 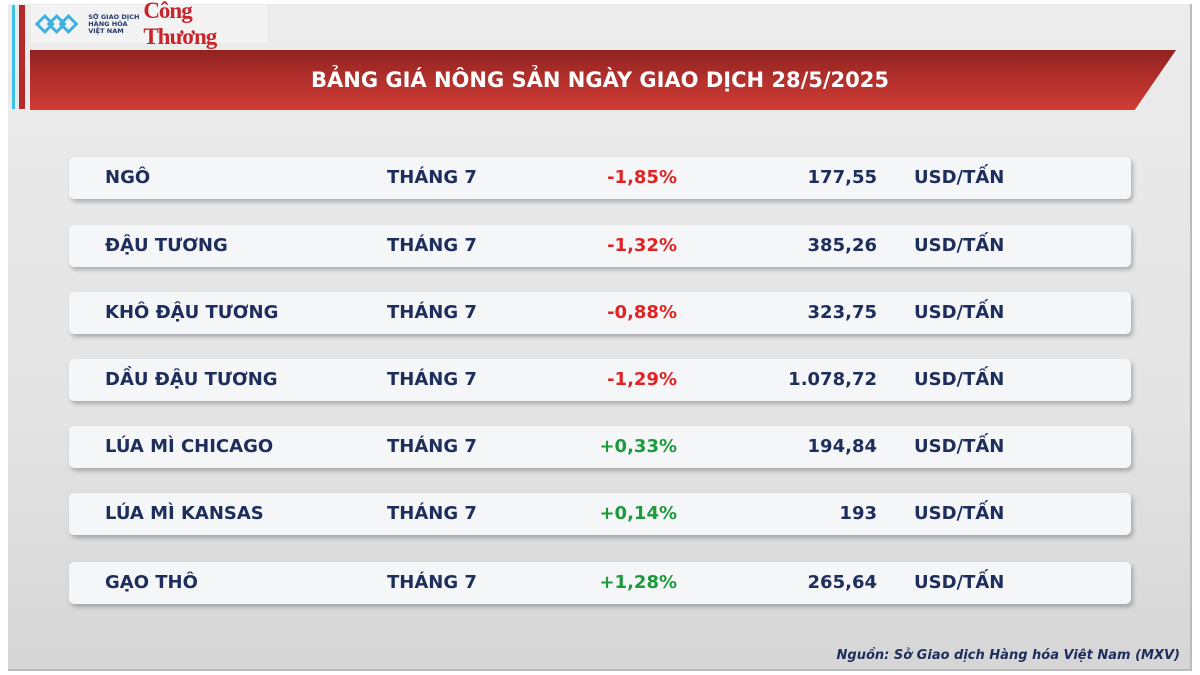 What do you see at coordinates (13, 57) in the screenshot?
I see `accent-bar-blue` at bounding box center [13, 57].